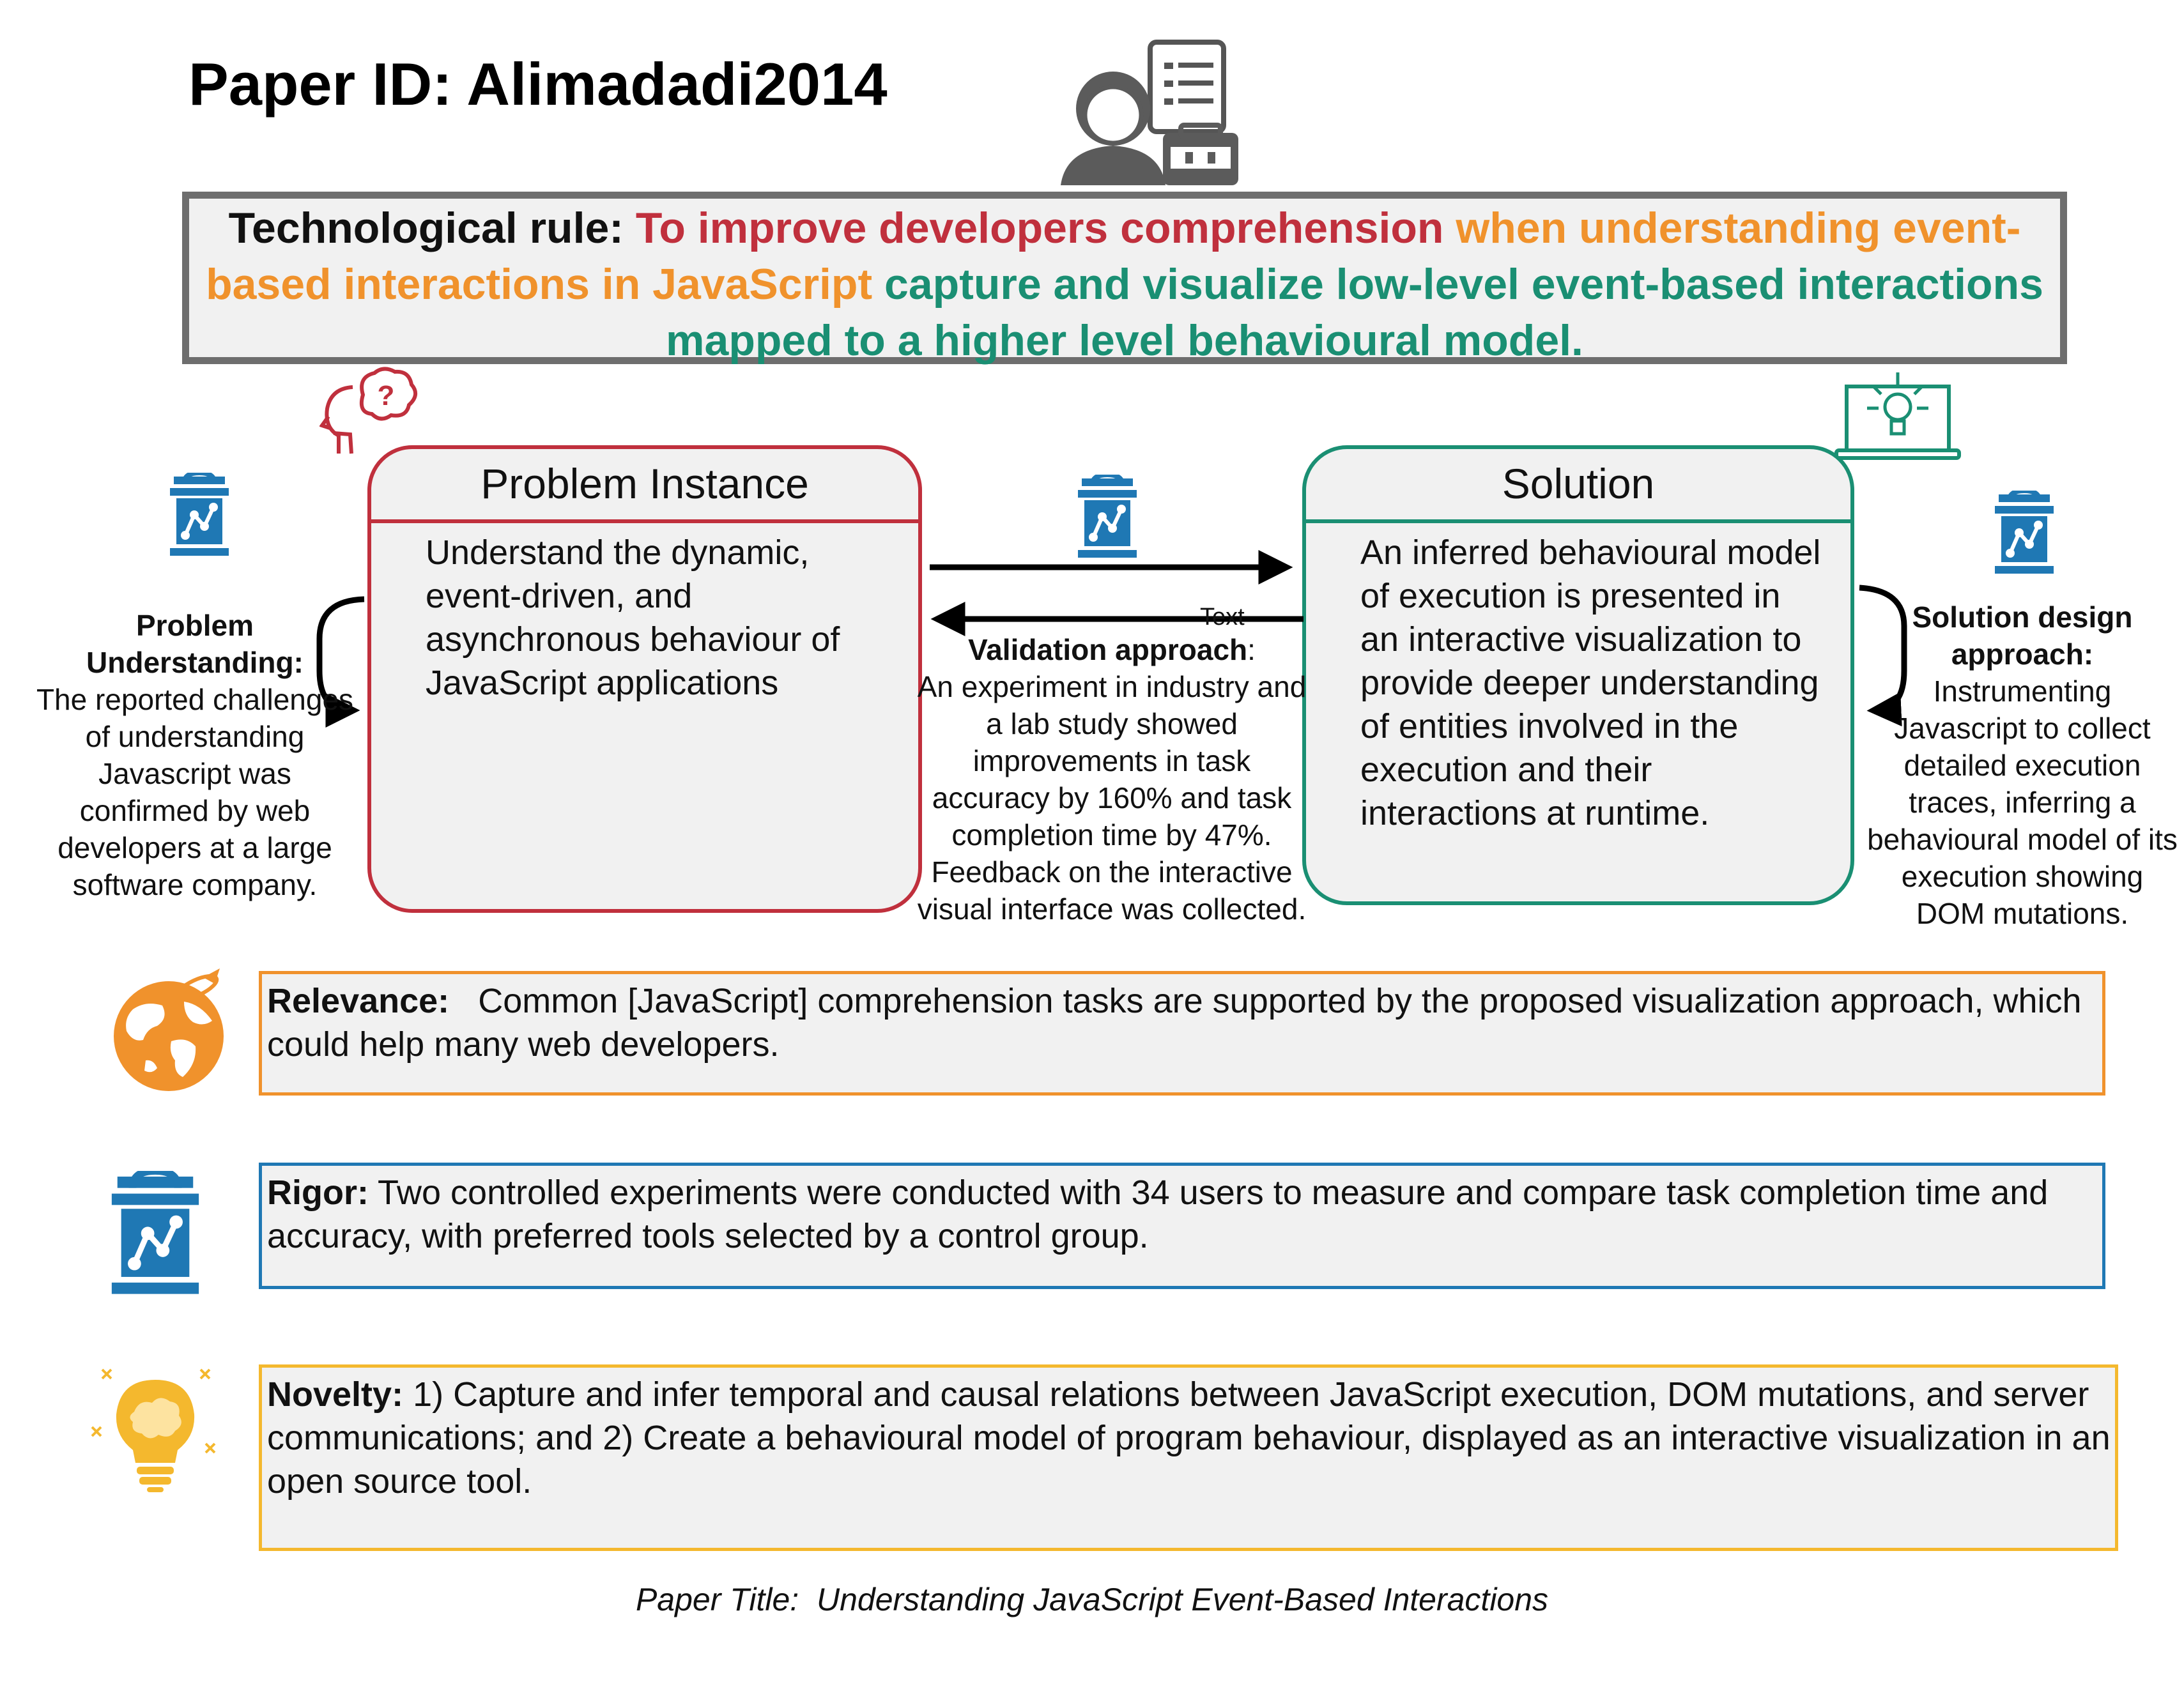  I want to click on researcher-icon, so click(1149, 112).